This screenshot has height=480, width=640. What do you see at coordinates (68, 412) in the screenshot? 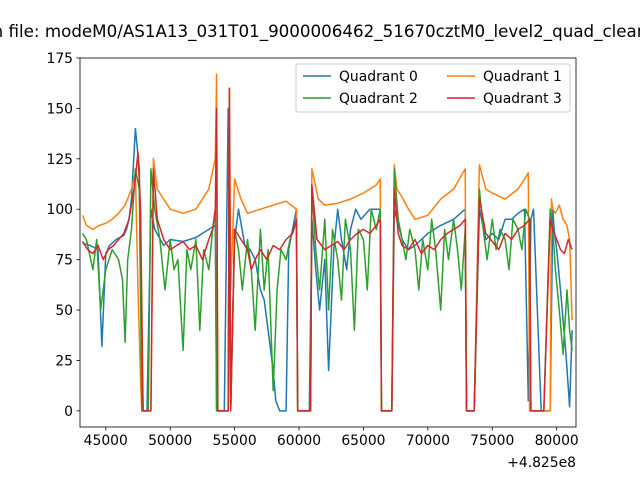
I see `y-tick-label-0: 0` at bounding box center [68, 412].